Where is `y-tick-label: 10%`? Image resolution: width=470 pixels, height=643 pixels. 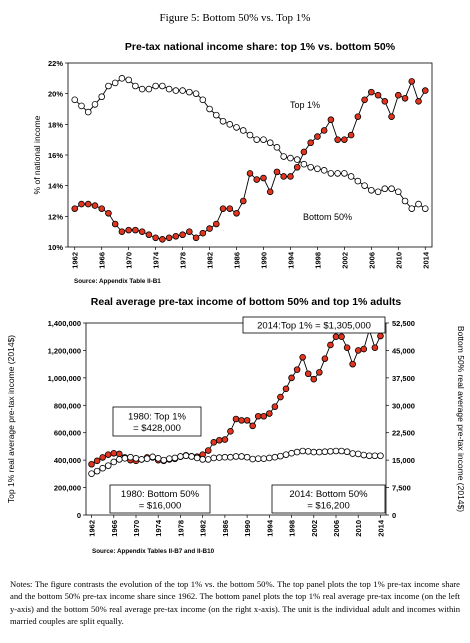
y-tick-label: 10% is located at coordinates (55, 247).